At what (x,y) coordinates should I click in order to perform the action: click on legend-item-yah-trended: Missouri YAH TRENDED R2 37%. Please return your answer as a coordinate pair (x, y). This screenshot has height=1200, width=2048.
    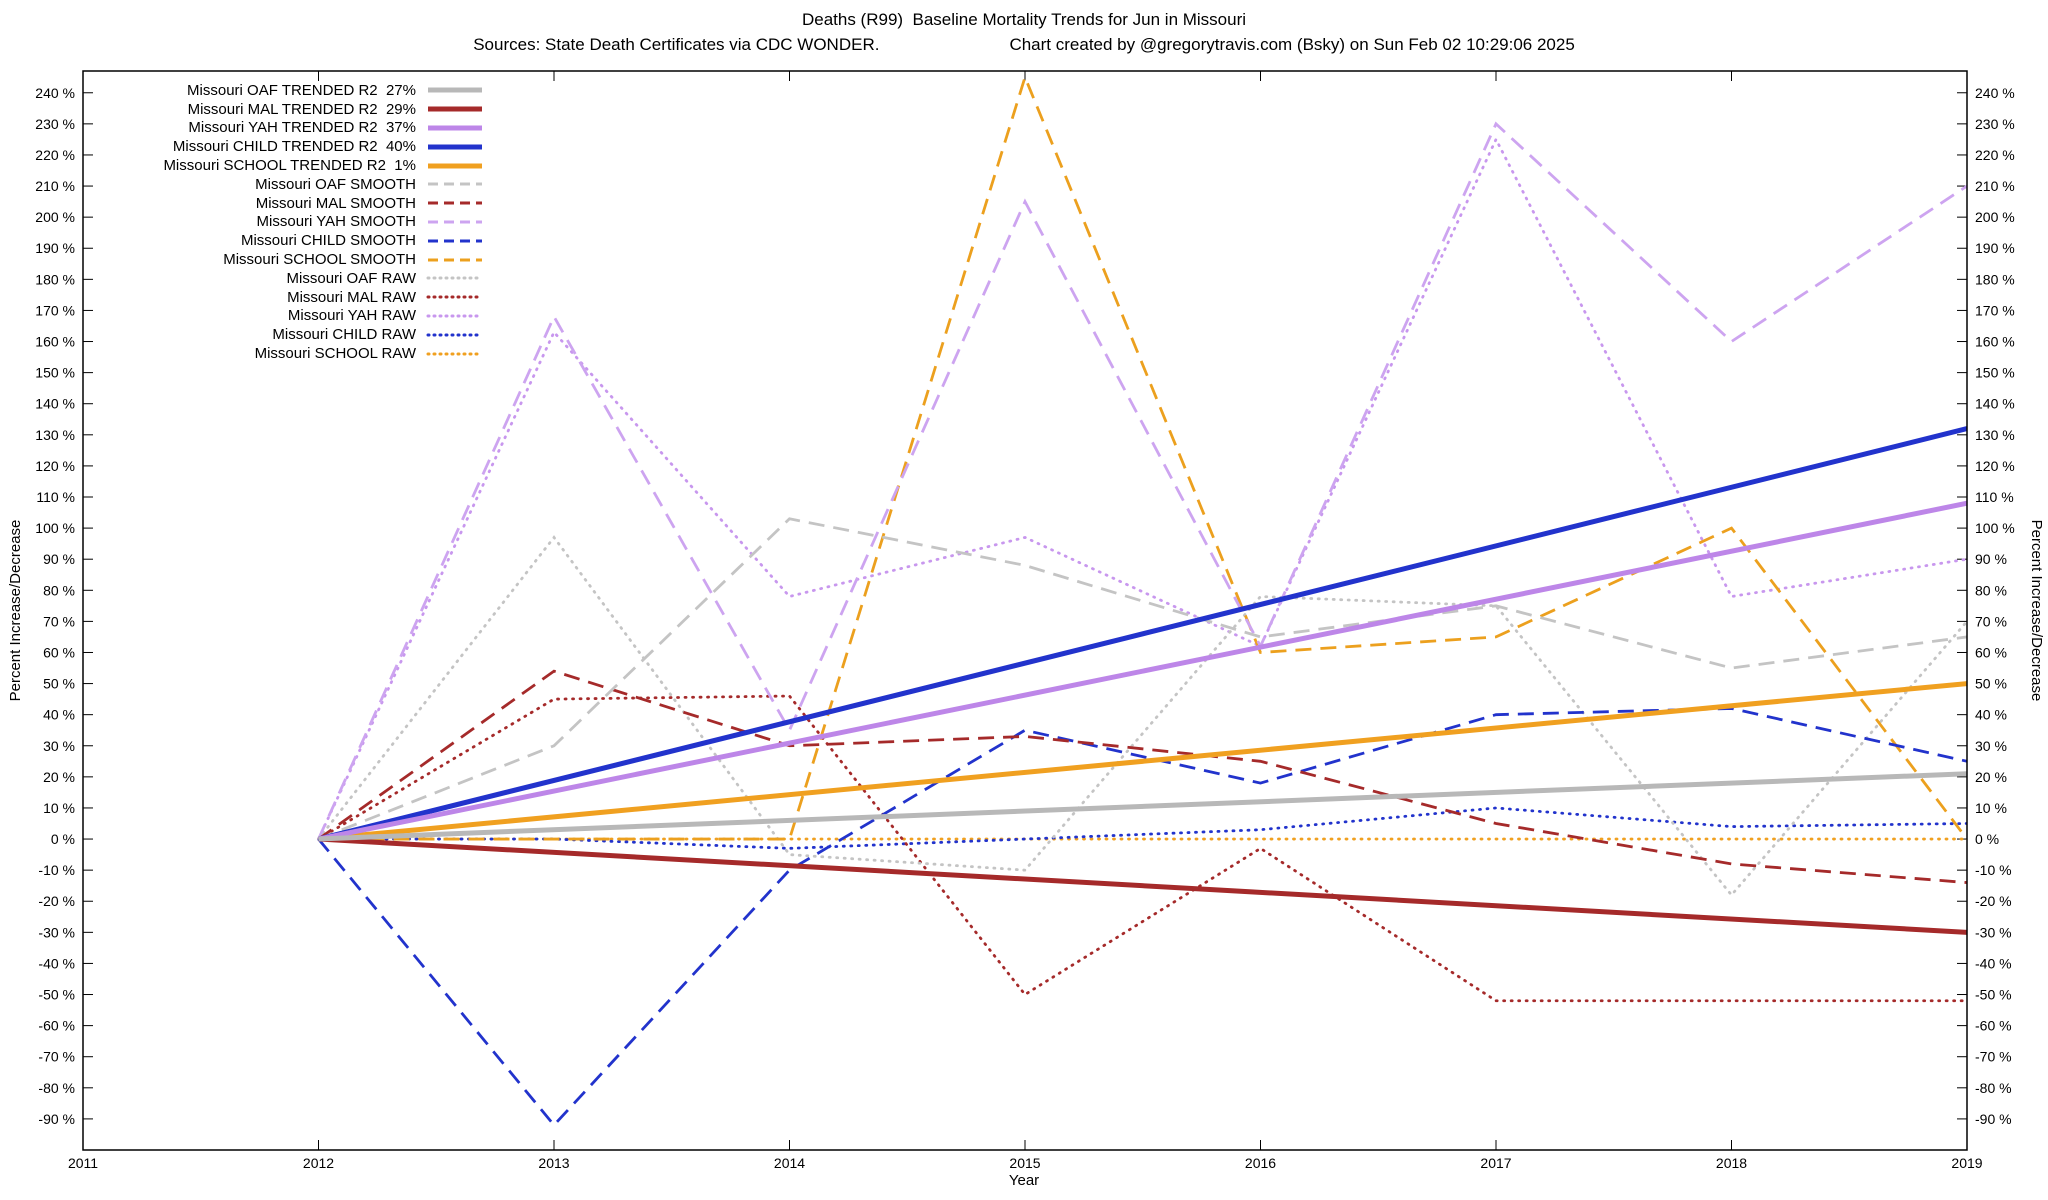
    Looking at the image, I should click on (294, 128).